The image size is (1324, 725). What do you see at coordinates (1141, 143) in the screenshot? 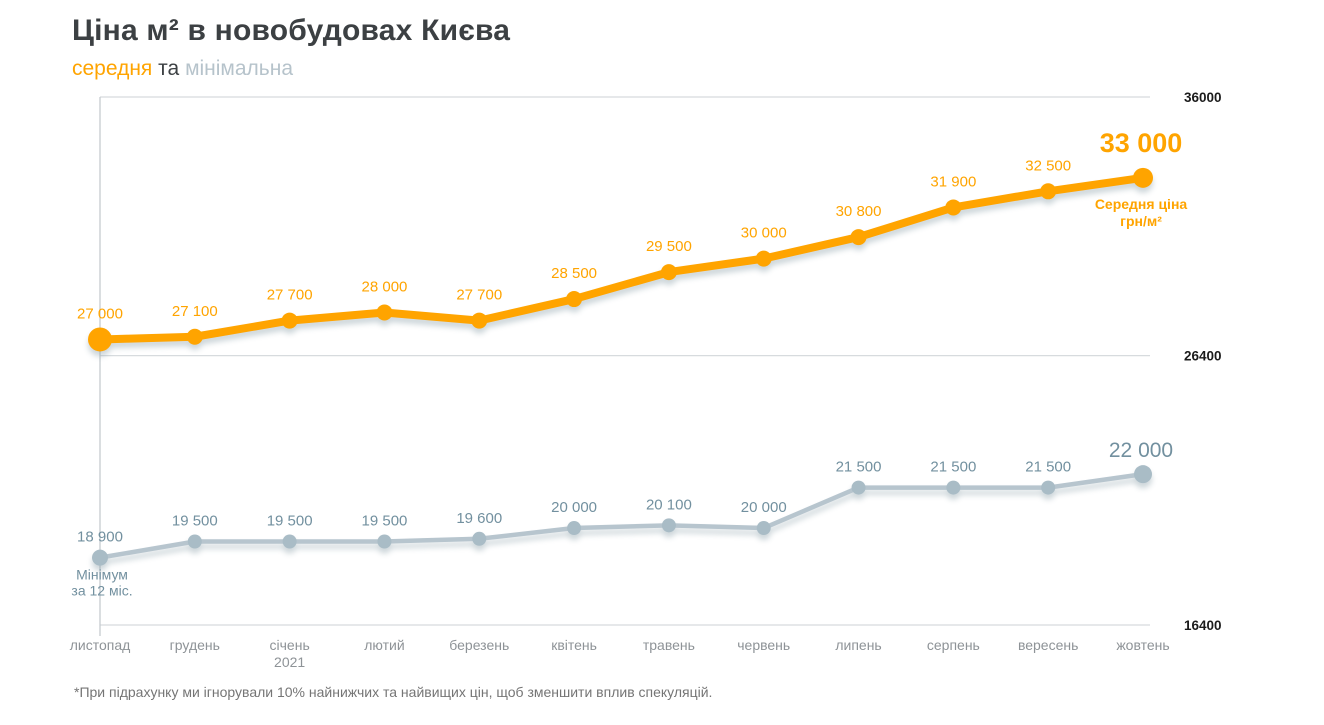
I see `average-end-label: 33 000` at bounding box center [1141, 143].